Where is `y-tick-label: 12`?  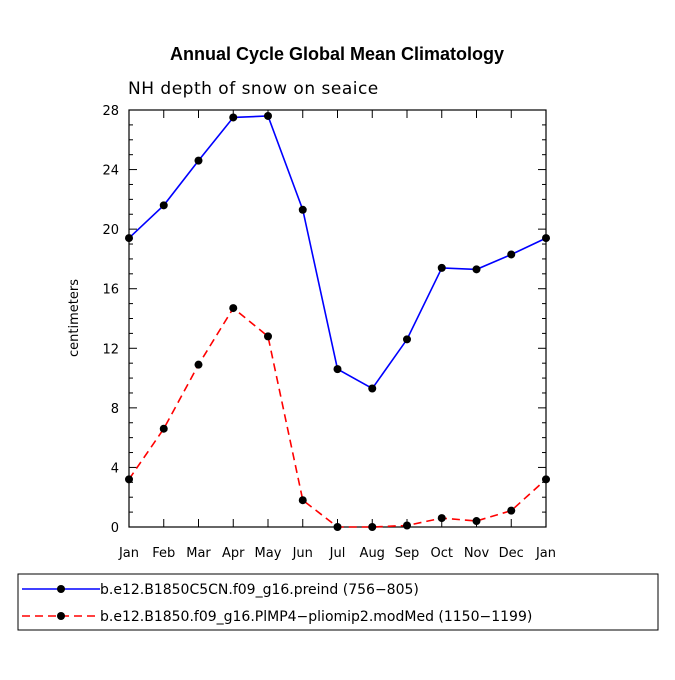
y-tick-label: 12 is located at coordinates (110, 349).